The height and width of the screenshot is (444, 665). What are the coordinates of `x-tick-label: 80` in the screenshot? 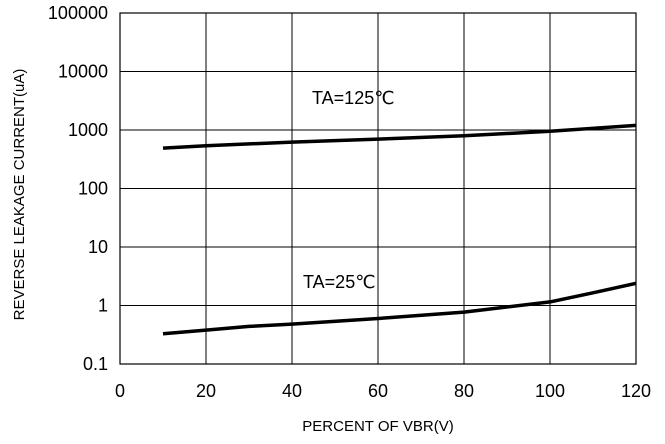 It's located at (464, 391).